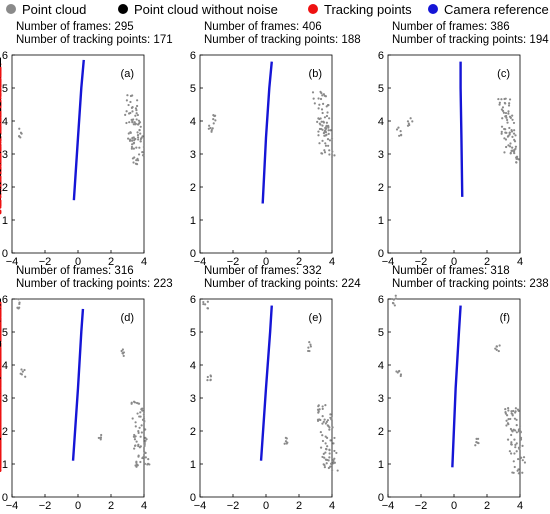 The height and width of the screenshot is (514, 550). What do you see at coordinates (78, 384) in the screenshot?
I see `camera-reference-line` at bounding box center [78, 384].